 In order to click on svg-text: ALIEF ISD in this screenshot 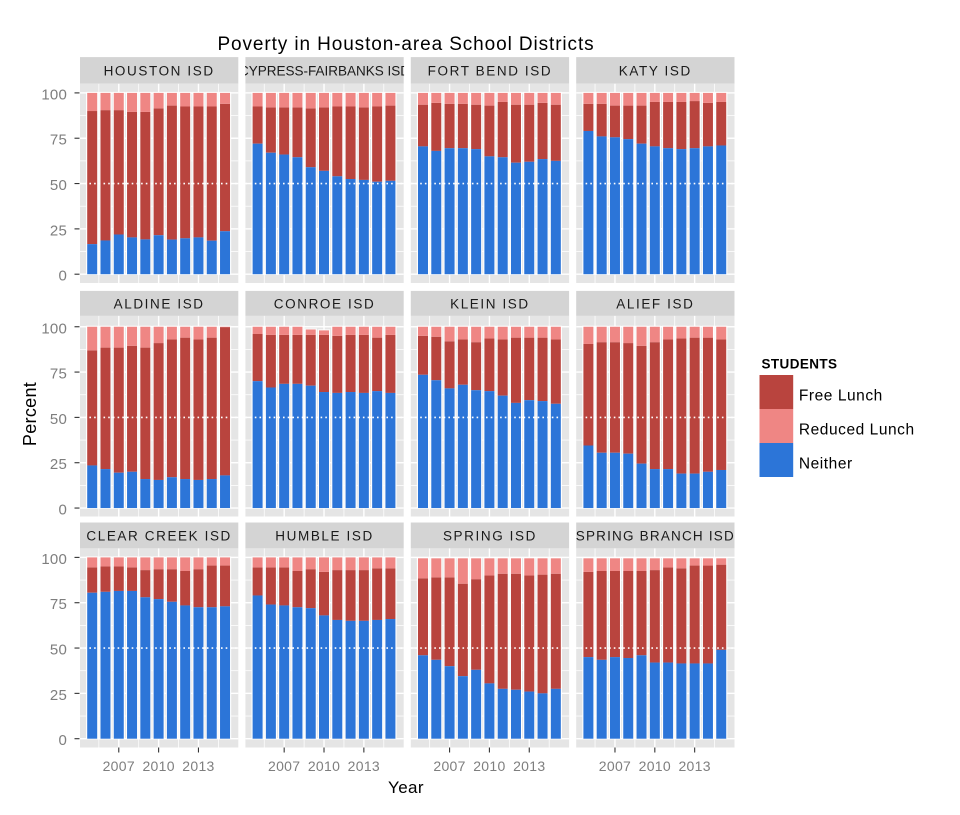, I will do `click(655, 303)`.